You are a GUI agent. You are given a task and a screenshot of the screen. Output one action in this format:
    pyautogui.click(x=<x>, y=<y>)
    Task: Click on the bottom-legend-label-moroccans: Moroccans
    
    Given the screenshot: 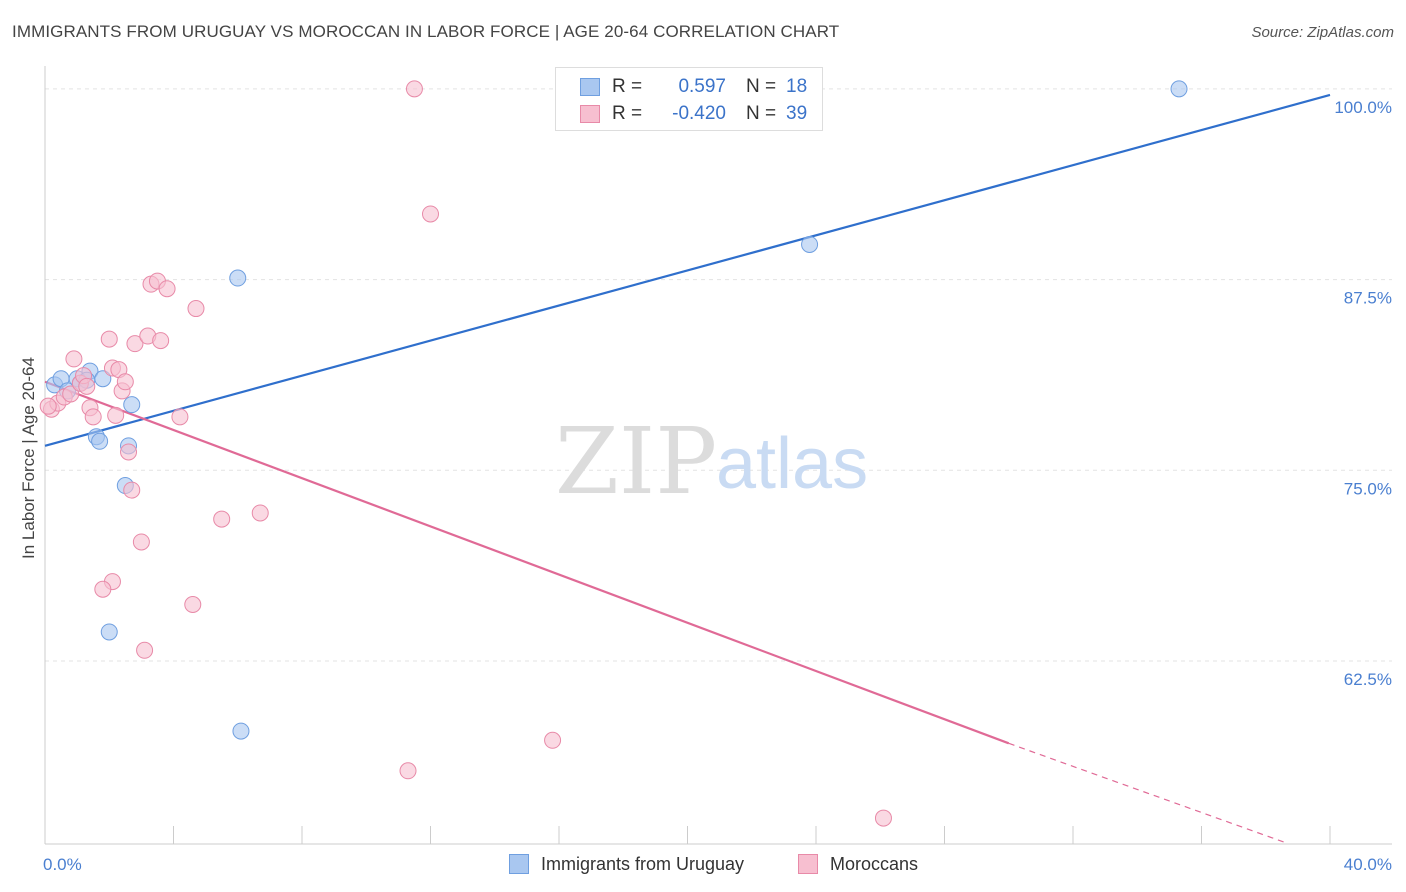 What is the action you would take?
    pyautogui.click(x=874, y=863)
    